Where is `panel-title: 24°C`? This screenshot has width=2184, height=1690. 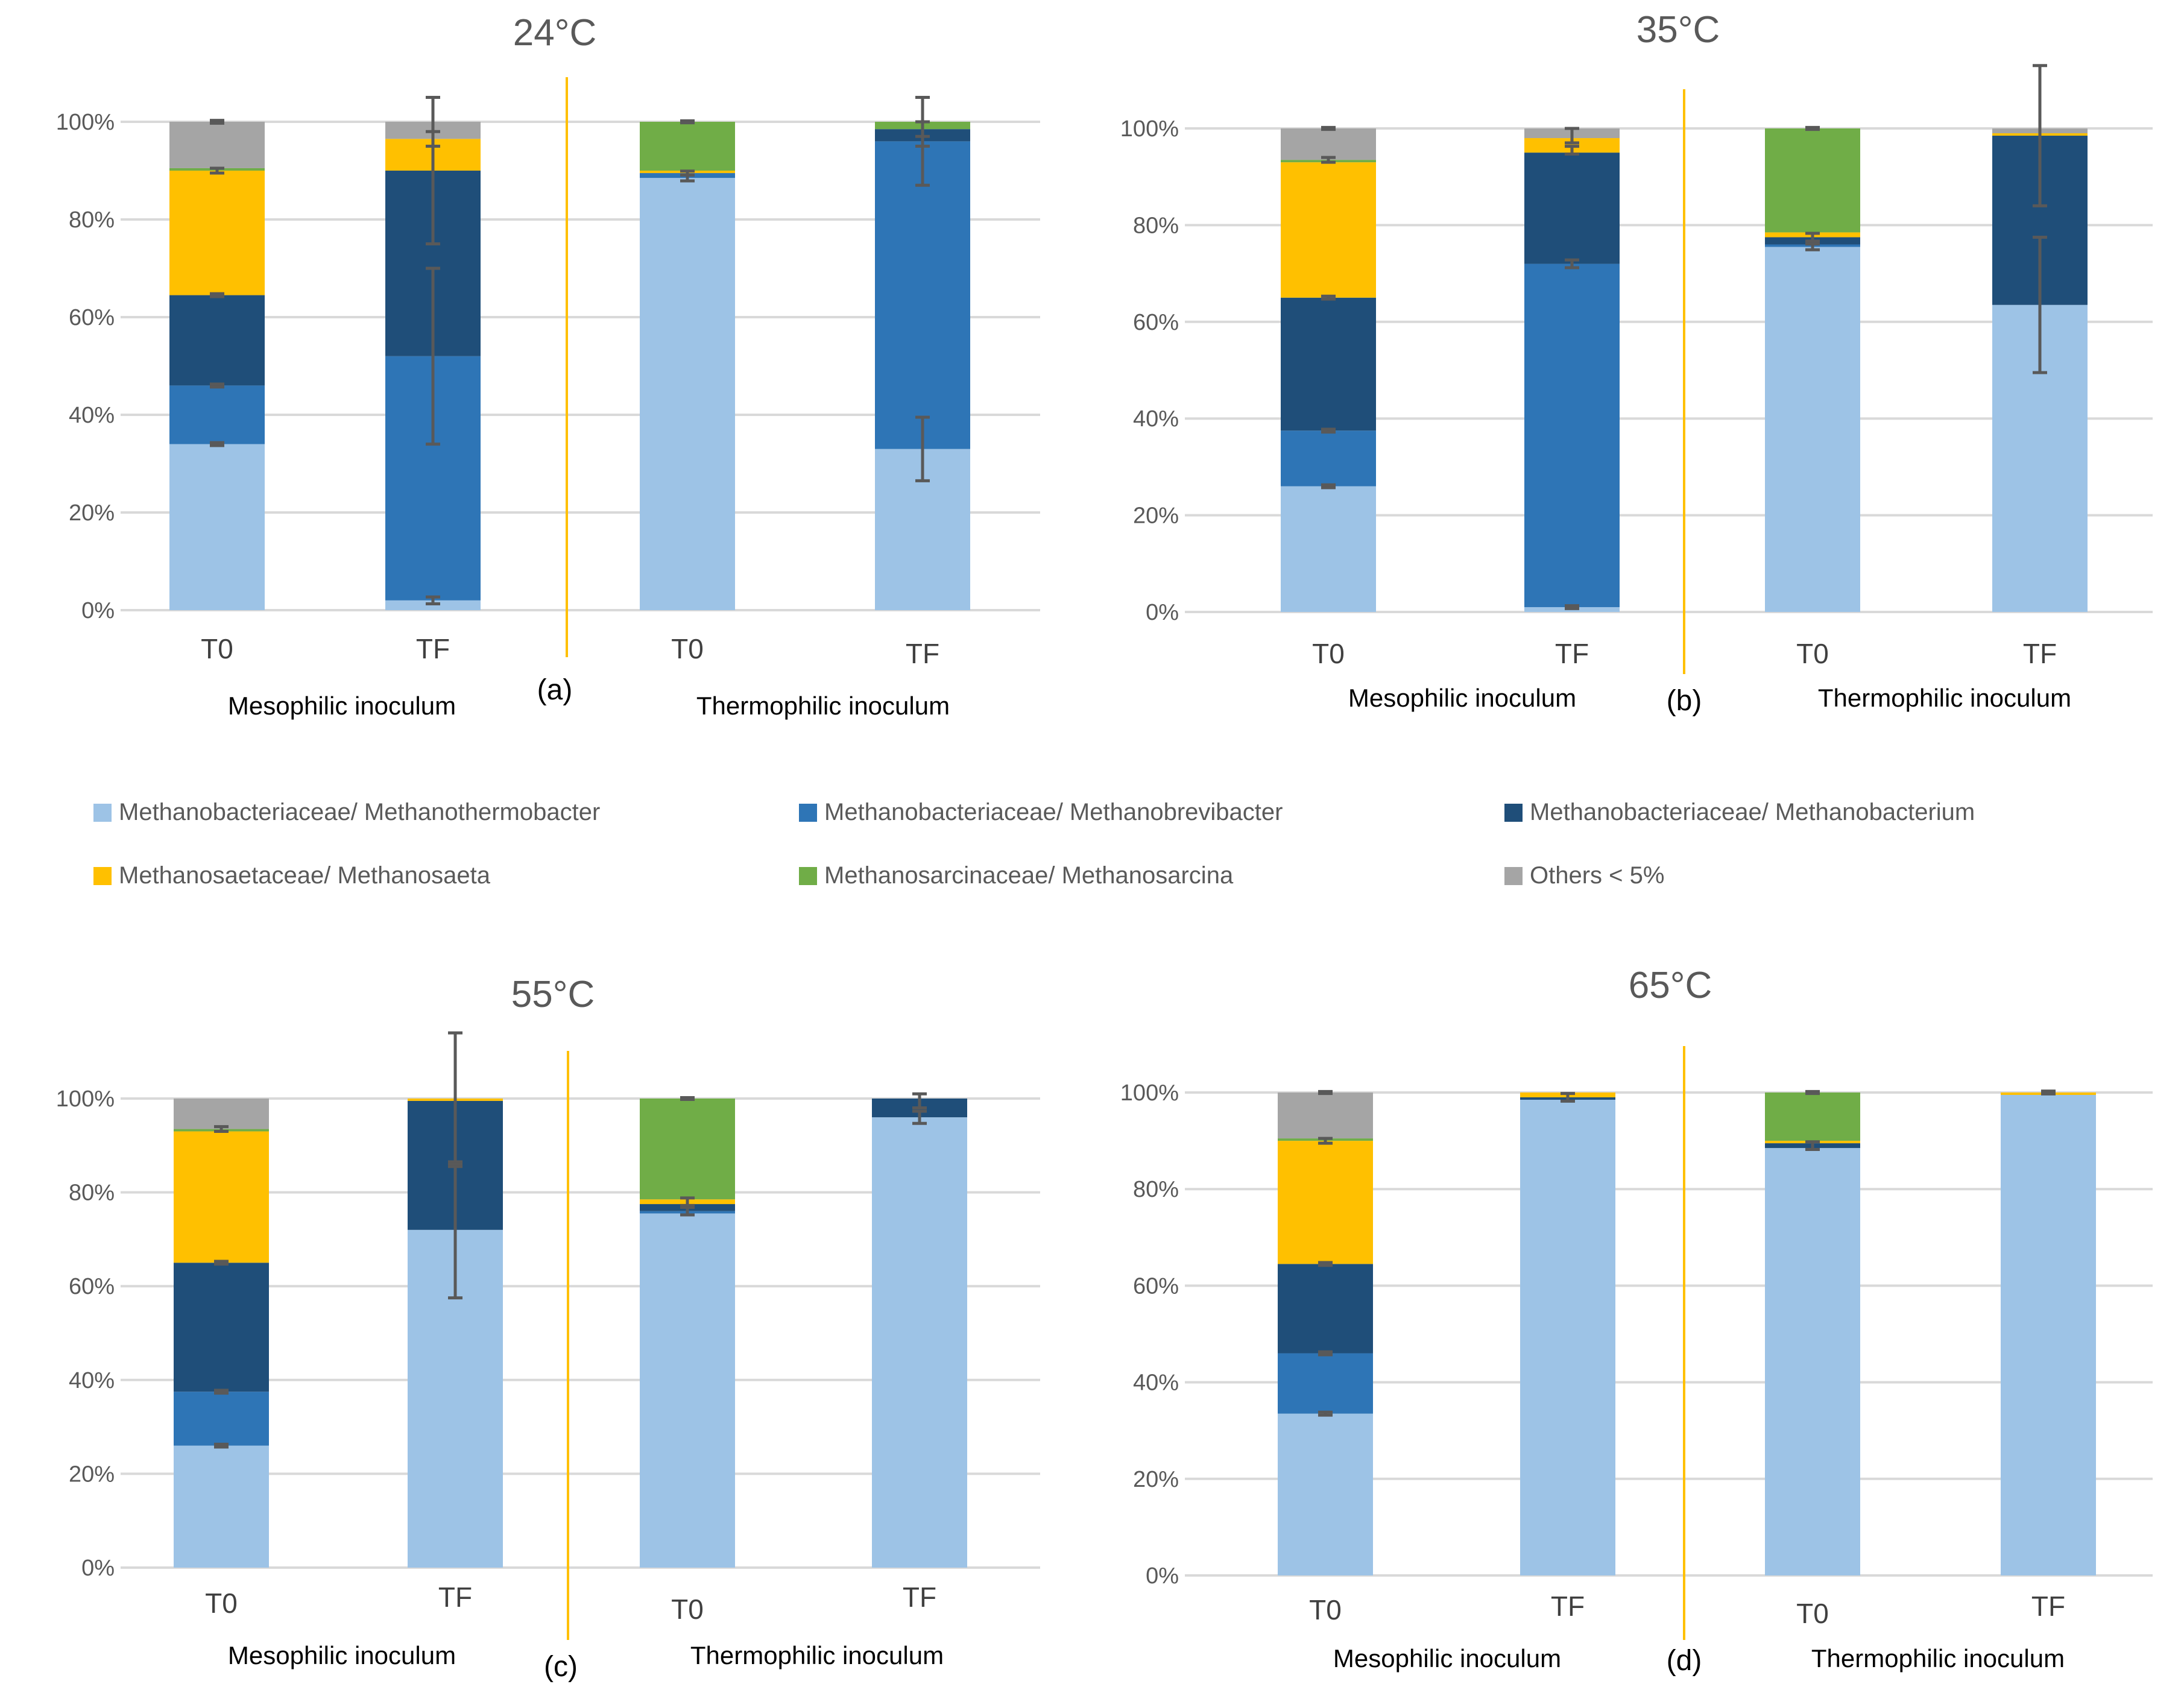 panel-title: 24°C is located at coordinates (555, 33).